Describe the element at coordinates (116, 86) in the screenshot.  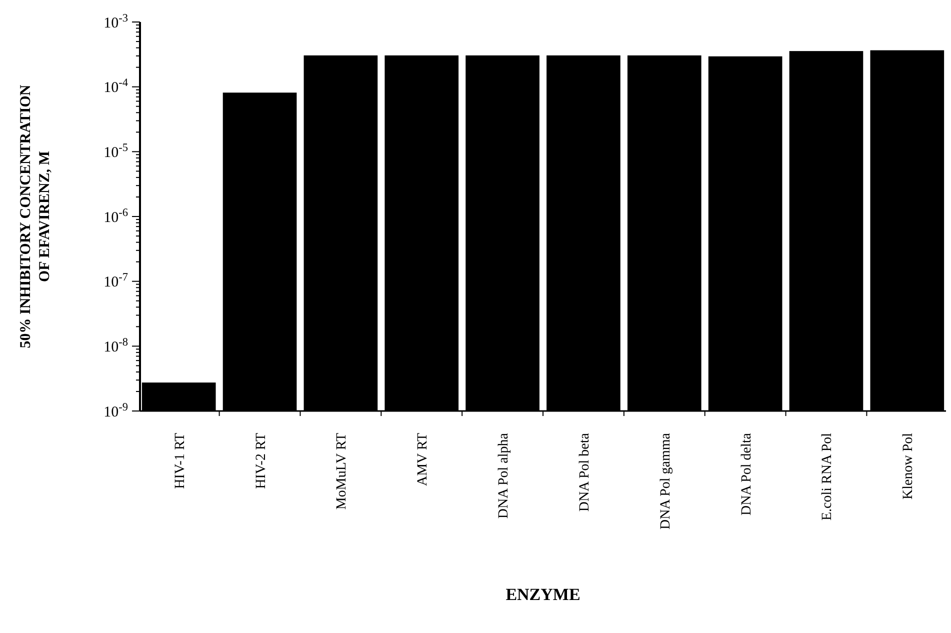
I see `y-tick-label: 10$^{-4}$` at that location.